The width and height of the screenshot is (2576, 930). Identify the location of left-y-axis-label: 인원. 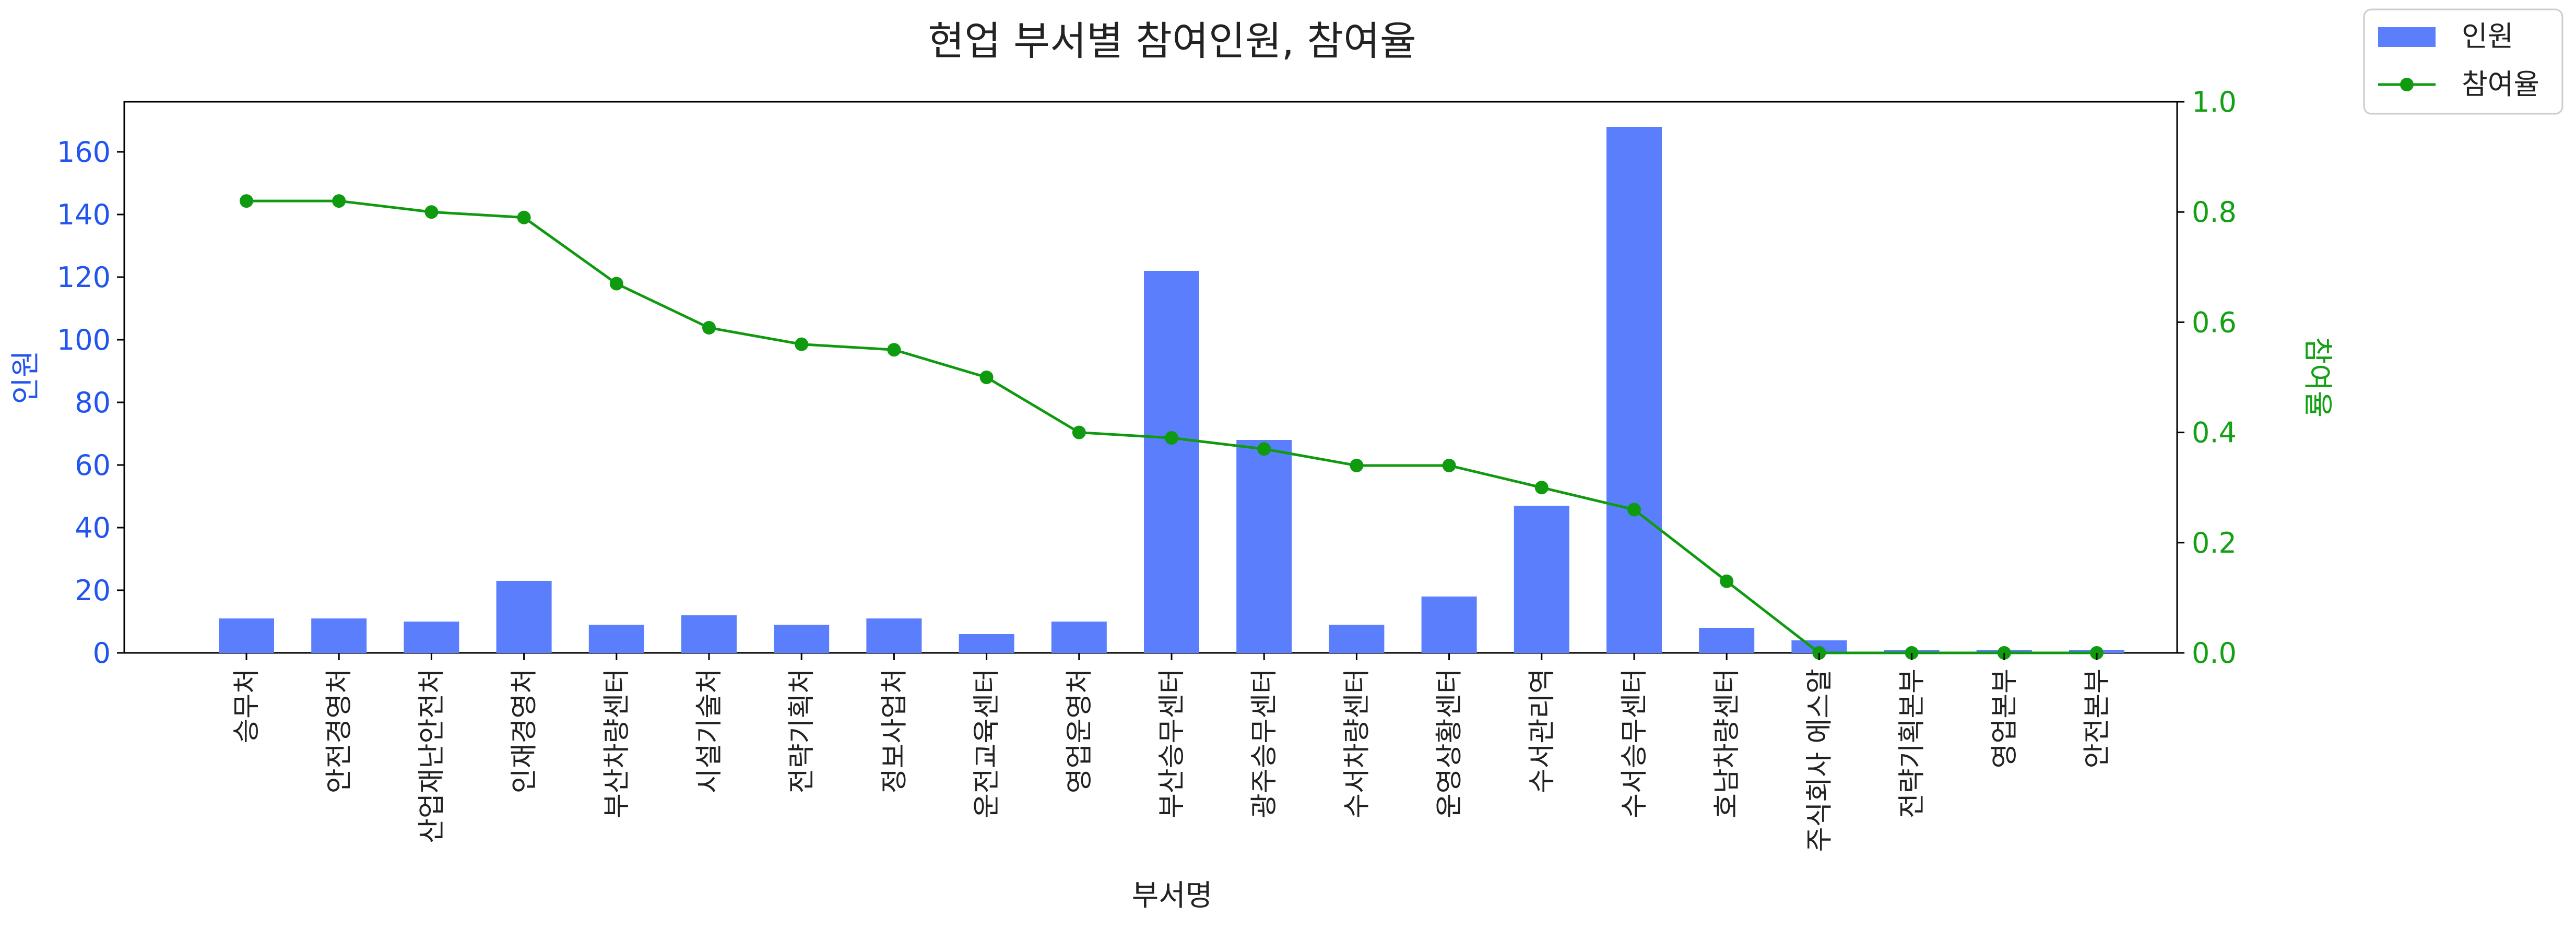
(26, 377).